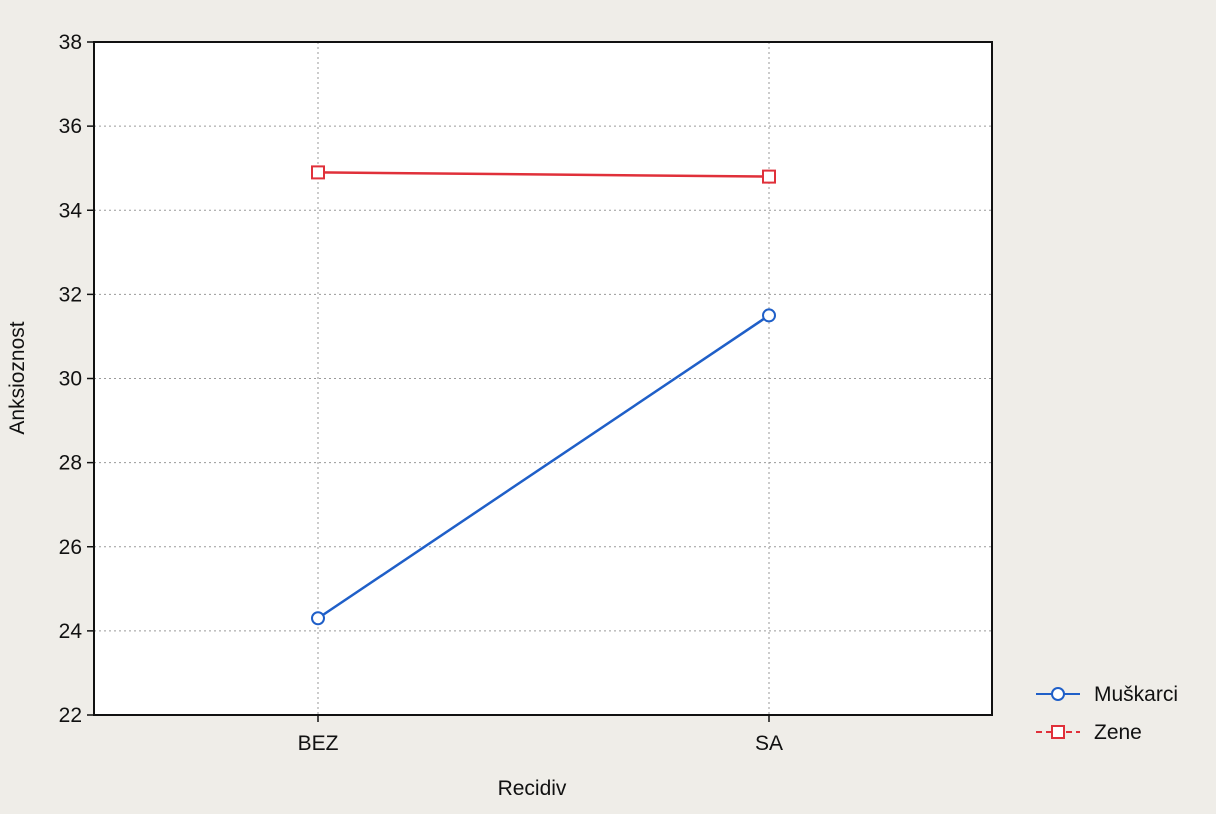 This screenshot has height=814, width=1216. What do you see at coordinates (70, 547) in the screenshot?
I see `y-tick-label: 26` at bounding box center [70, 547].